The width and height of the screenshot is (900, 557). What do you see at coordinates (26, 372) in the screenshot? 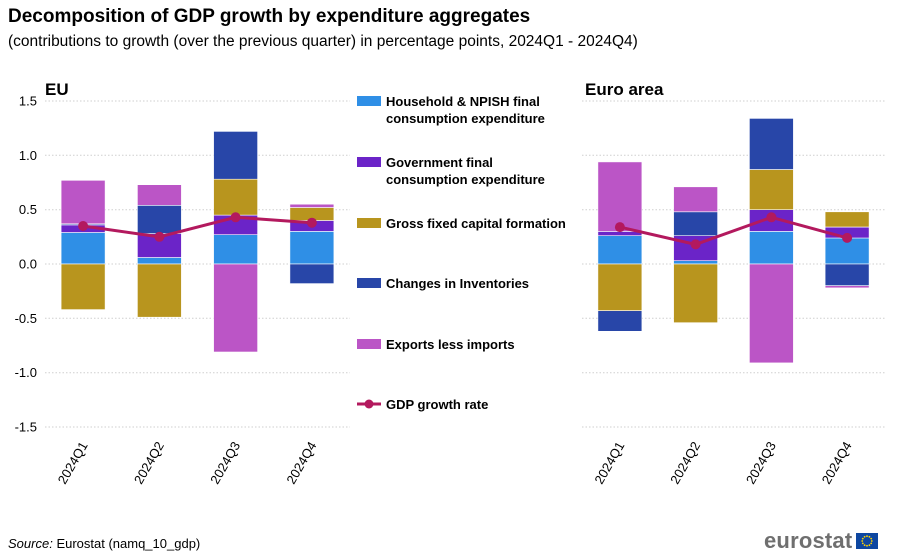
I see `y-tick-label: -1.0` at bounding box center [26, 372].